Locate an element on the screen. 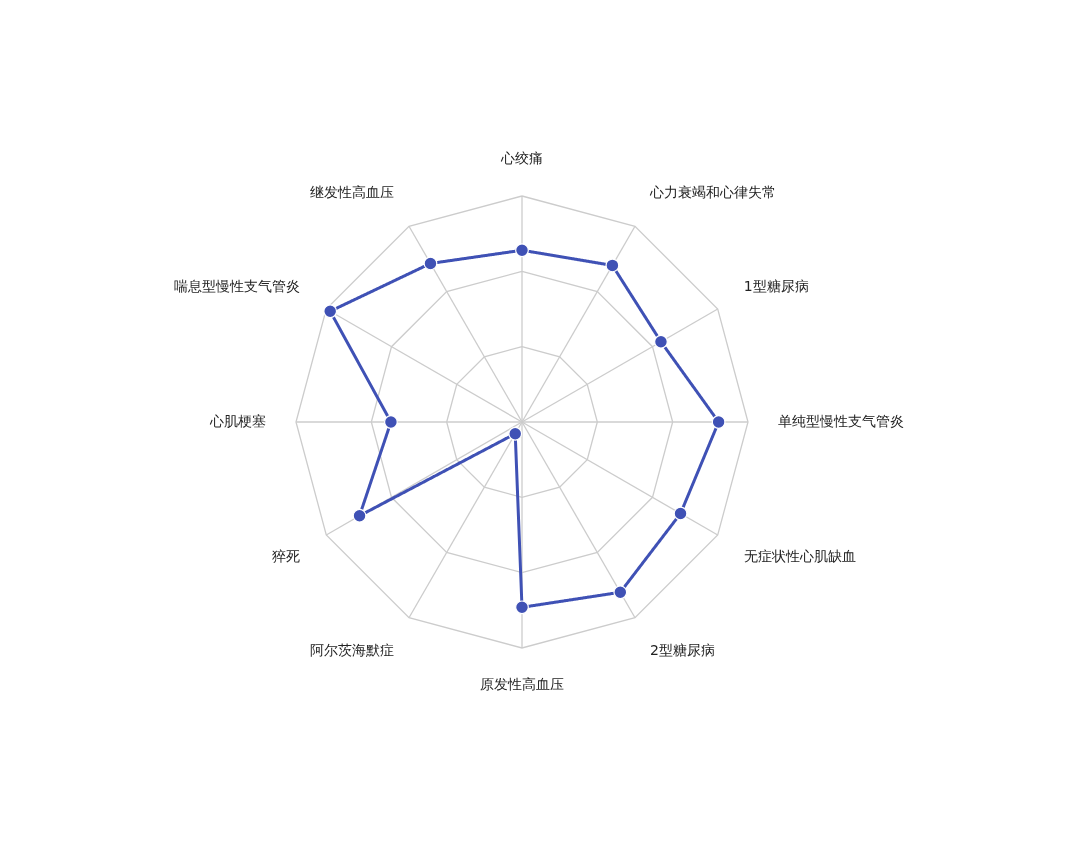  spoke-label: 1型糖尿病 is located at coordinates (776, 286).